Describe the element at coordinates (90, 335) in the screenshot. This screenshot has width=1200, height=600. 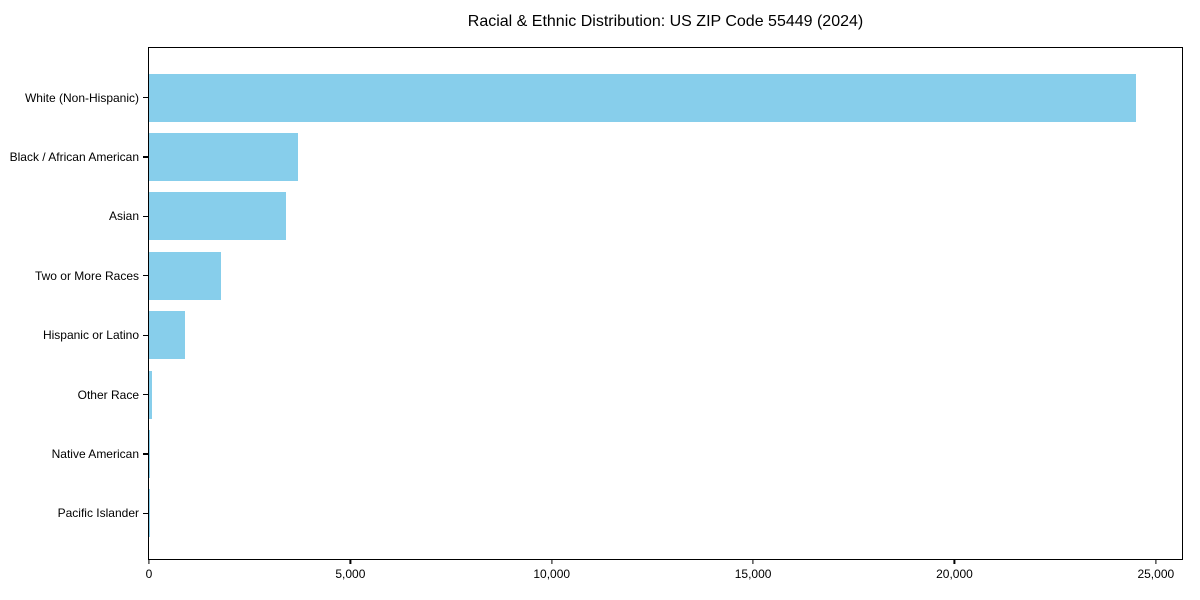
I see `y-tick-label: Hispanic or Latino` at that location.